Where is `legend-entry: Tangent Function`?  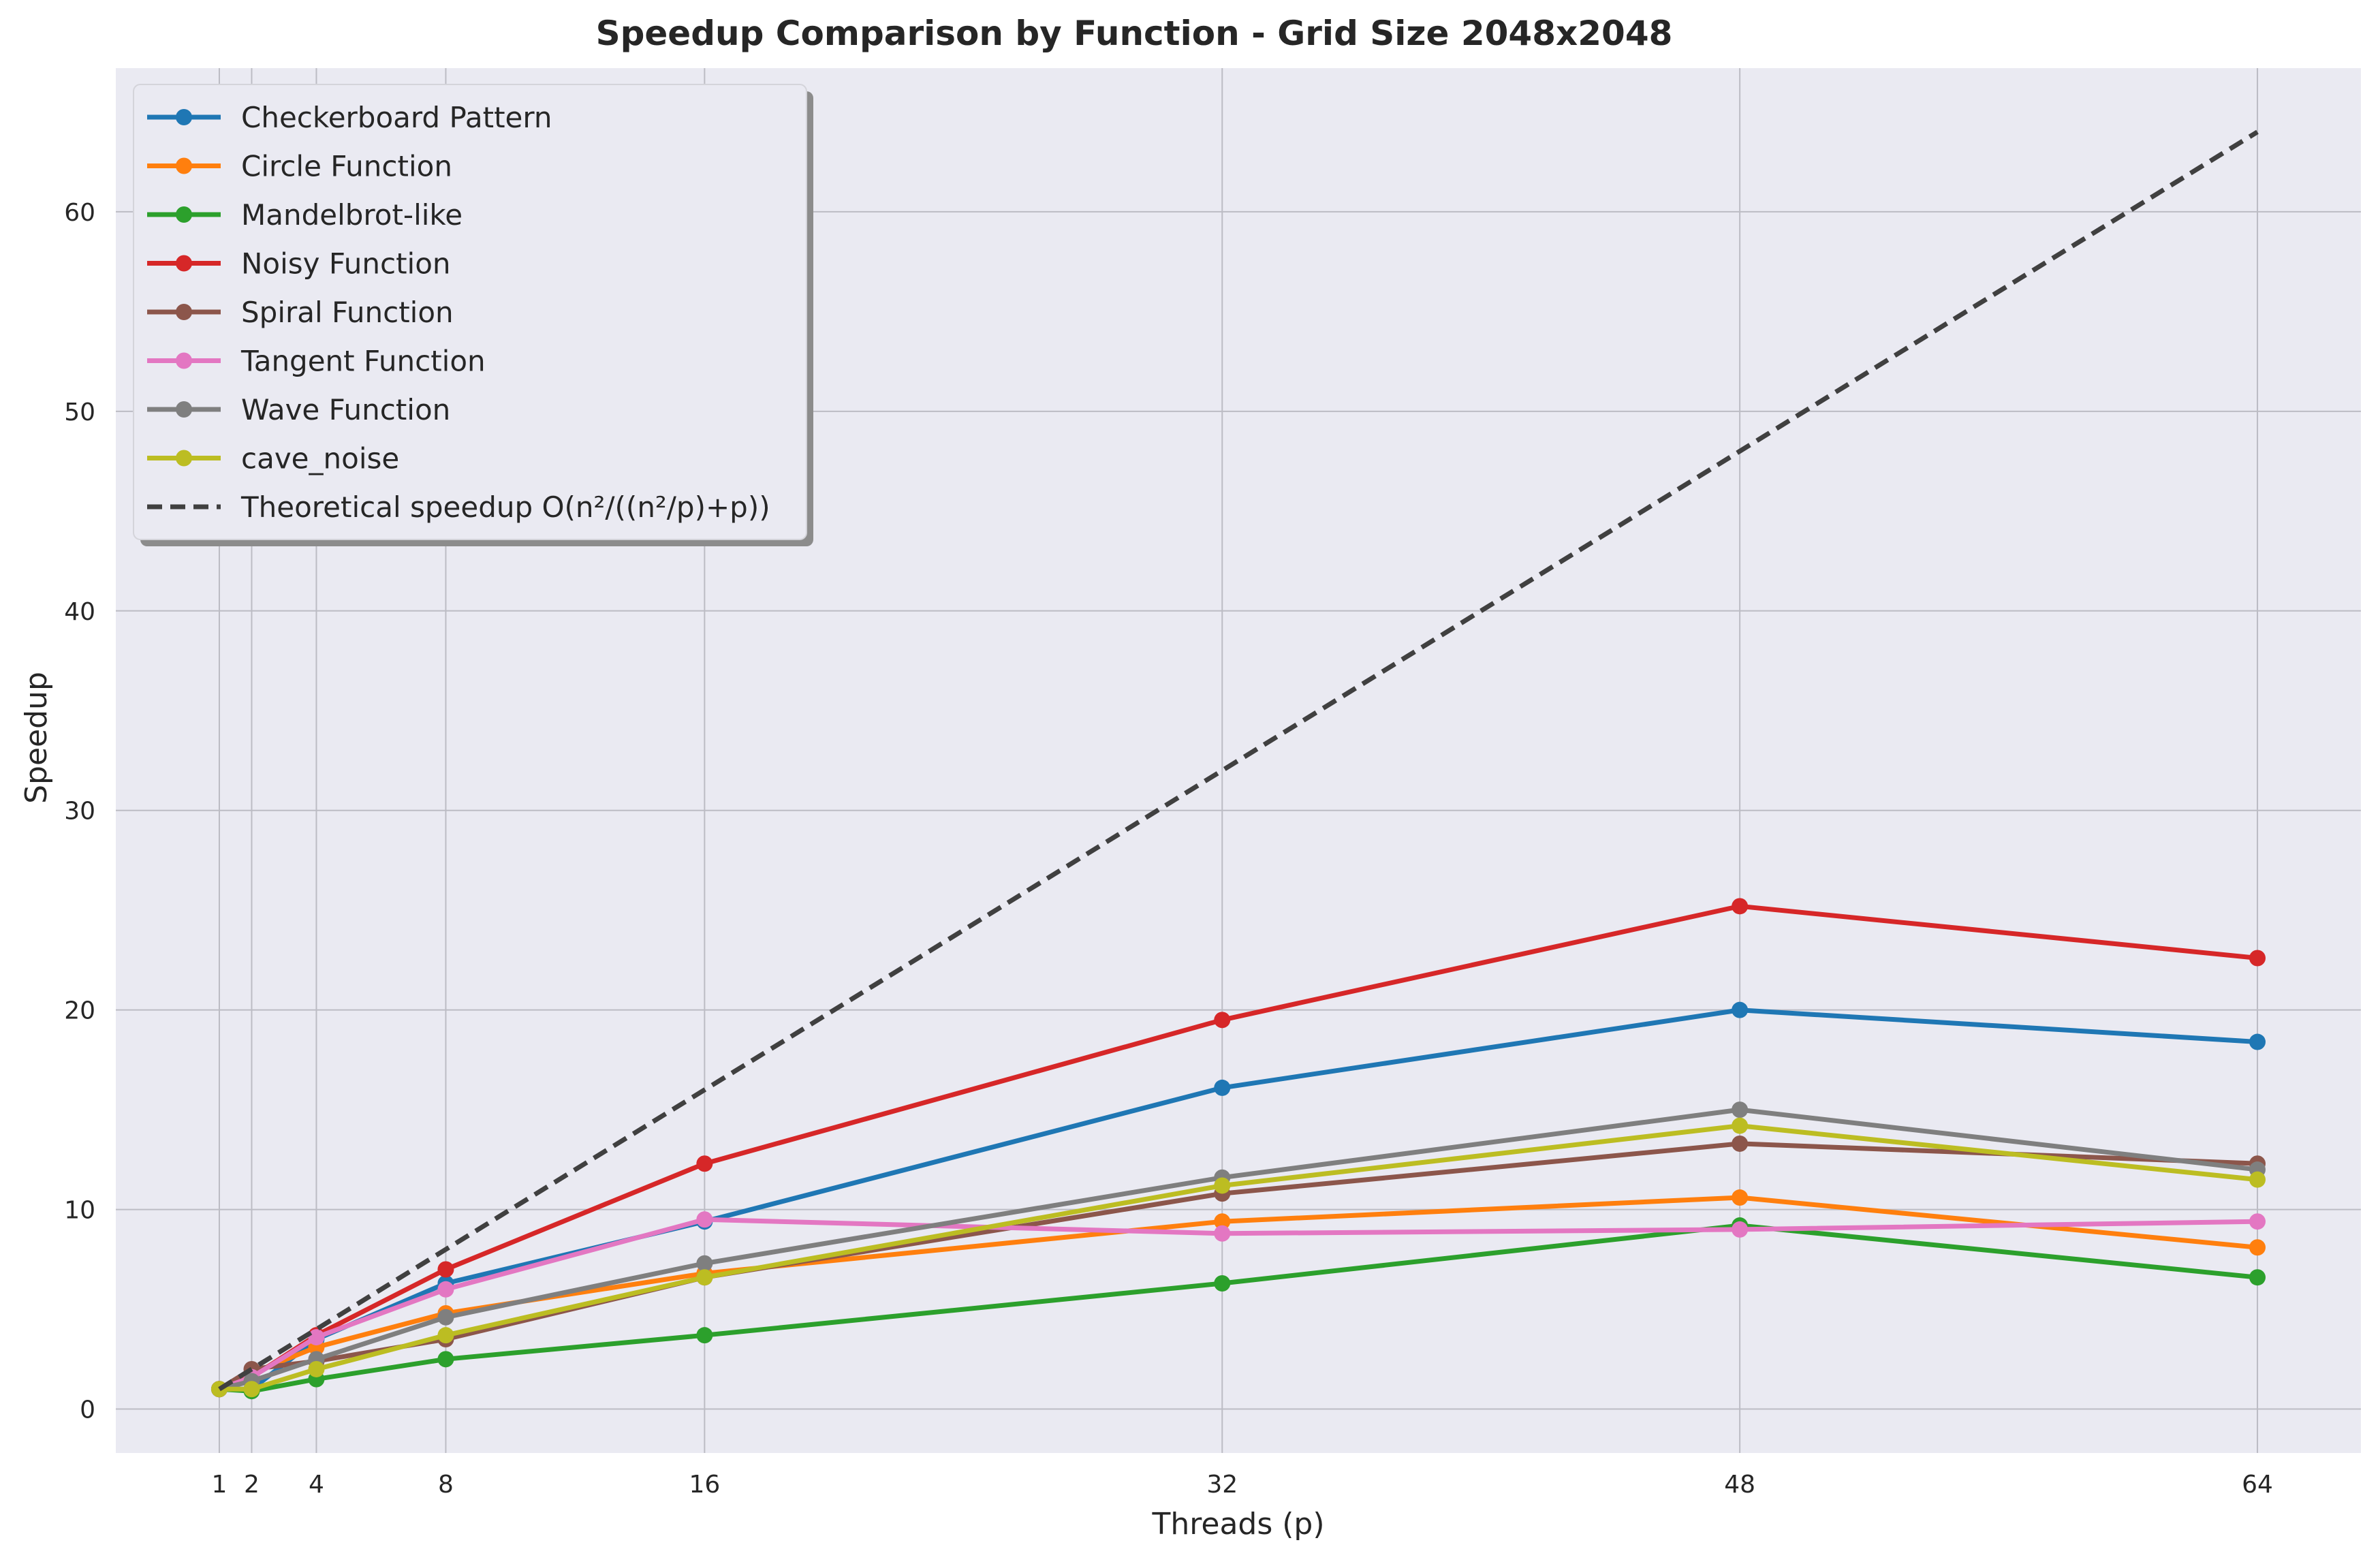
legend-entry: Tangent Function is located at coordinates (316, 361).